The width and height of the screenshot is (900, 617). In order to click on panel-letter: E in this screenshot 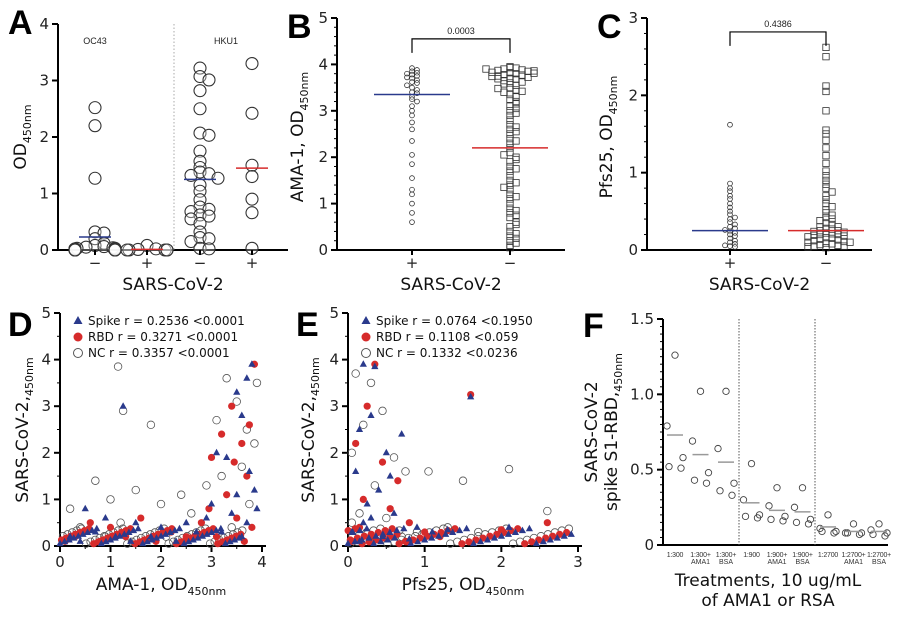, I will do `click(307, 325)`.